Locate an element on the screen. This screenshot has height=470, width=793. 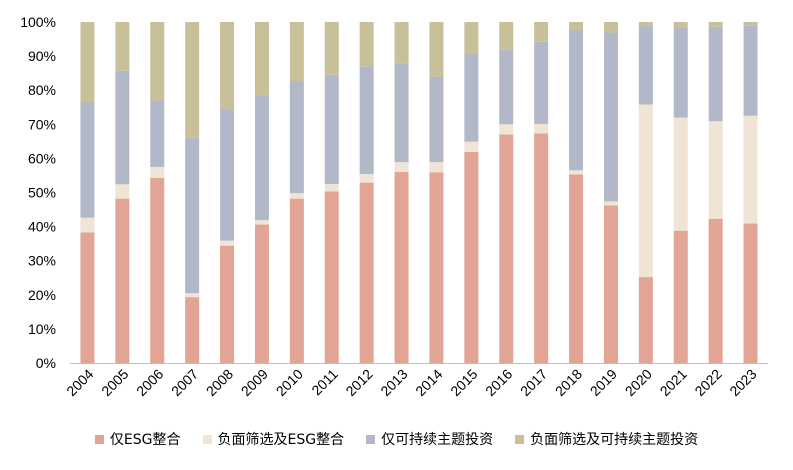
y-tick-label: 80% is located at coordinates (42, 90).